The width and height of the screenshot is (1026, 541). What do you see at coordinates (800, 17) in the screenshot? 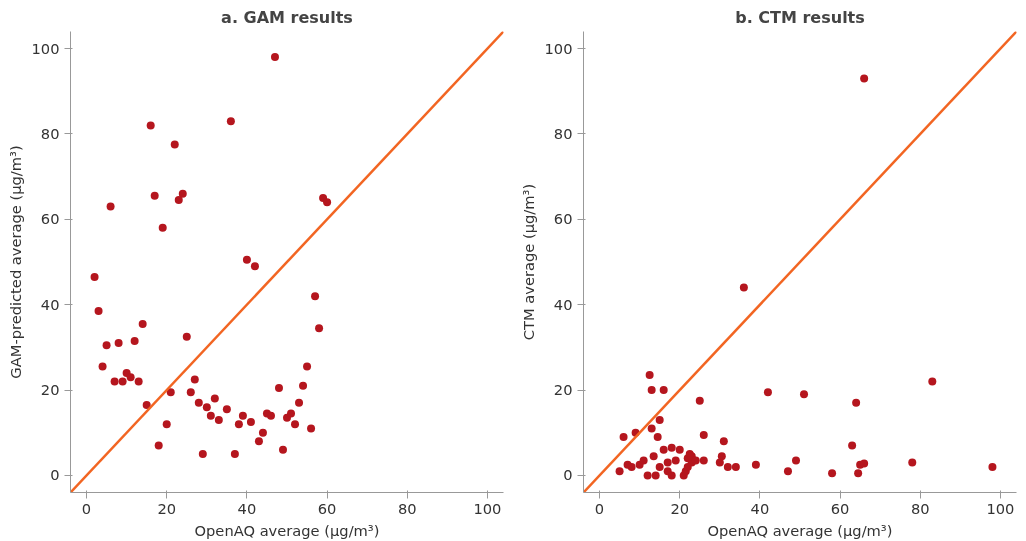
I see `chart-title: b. CTM results` at bounding box center [800, 17].